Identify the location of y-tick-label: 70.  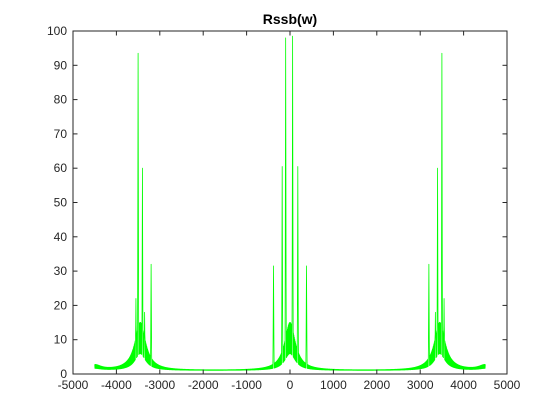
(61, 134).